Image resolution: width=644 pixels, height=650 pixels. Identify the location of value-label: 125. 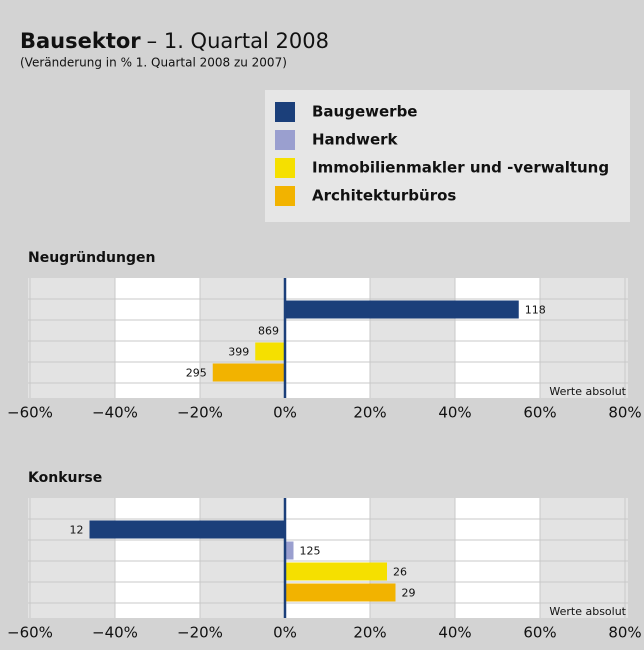
(310, 551).